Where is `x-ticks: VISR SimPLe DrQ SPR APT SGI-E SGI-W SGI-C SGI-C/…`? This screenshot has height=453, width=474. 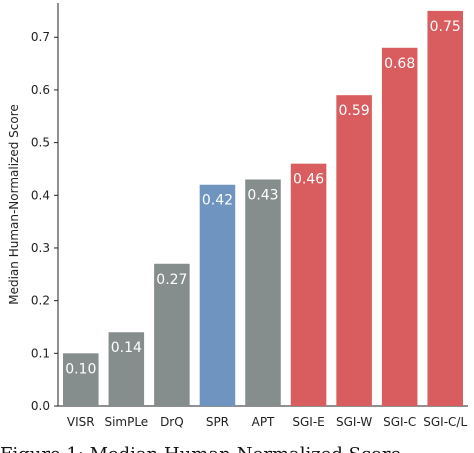 x-ticks: VISR SimPLe DrQ SPR APT SGI-E SGI-W SGI-C SGI-C/… is located at coordinates (267, 422).